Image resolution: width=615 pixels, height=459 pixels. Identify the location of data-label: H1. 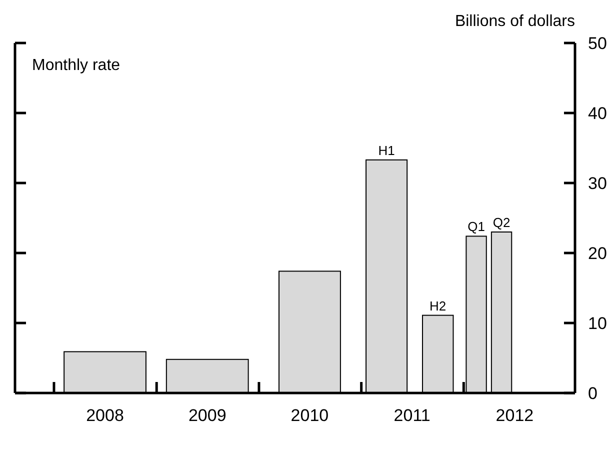
(386, 150).